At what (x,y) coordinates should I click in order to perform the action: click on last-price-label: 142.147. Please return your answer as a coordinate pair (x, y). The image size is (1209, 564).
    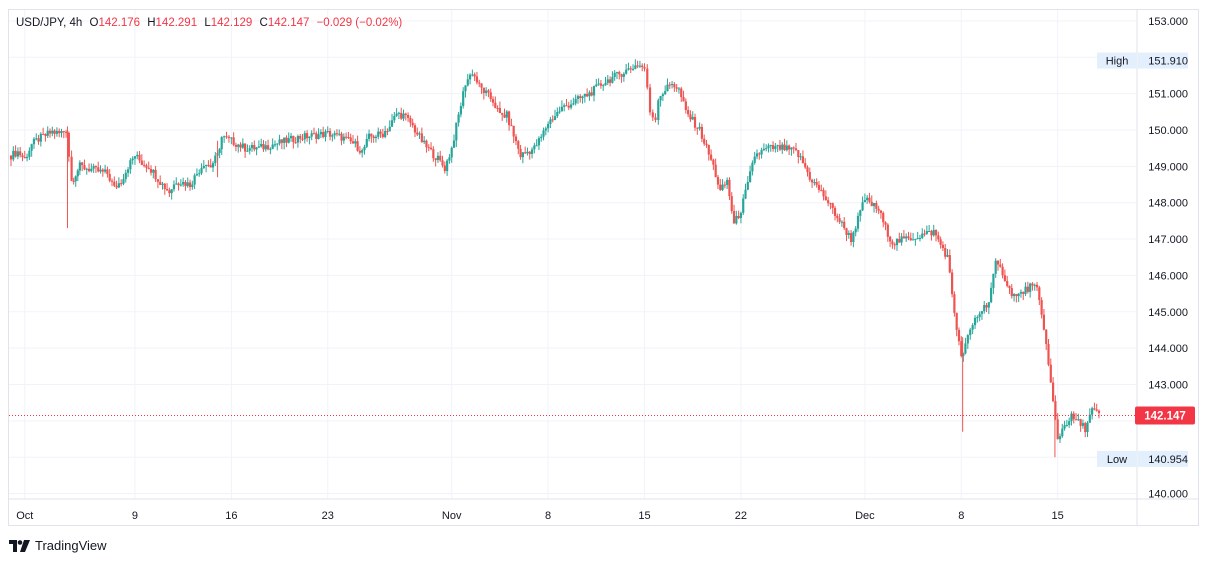
    Looking at the image, I should click on (1165, 416).